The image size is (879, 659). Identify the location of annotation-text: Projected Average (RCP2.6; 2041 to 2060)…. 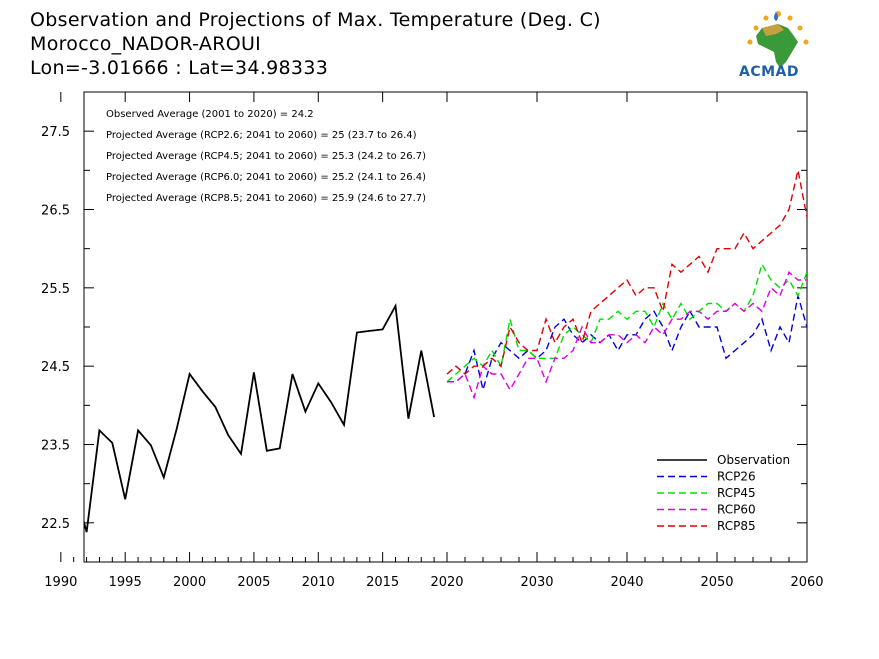
(261, 135).